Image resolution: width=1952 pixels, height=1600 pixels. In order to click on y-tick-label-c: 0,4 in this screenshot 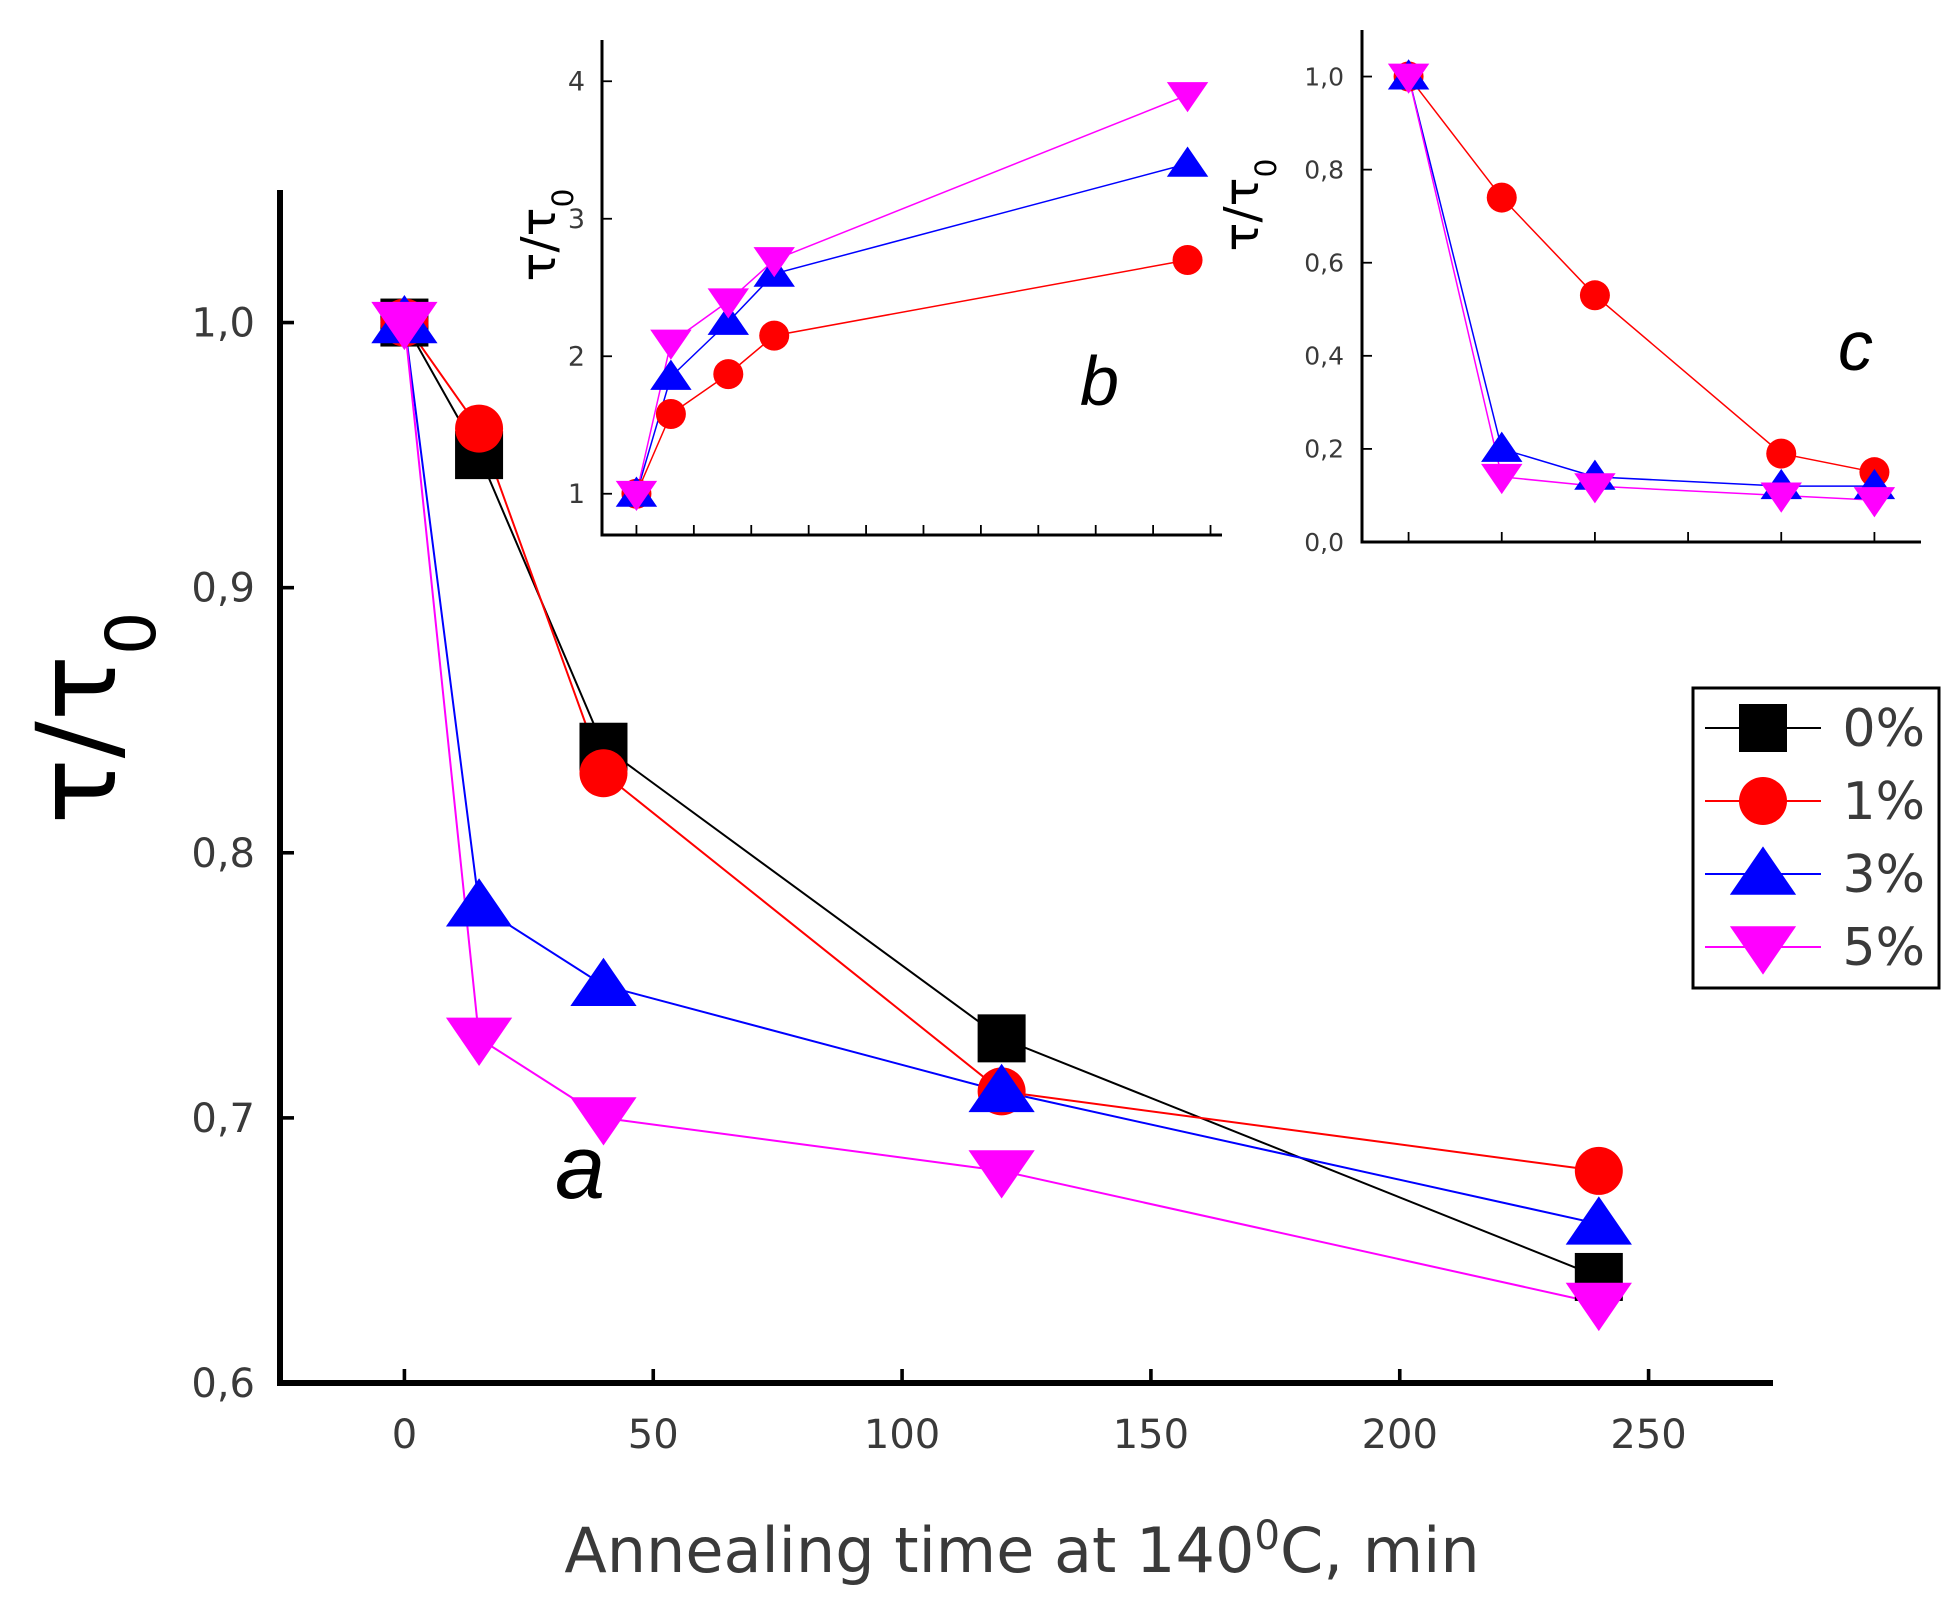, I will do `click(1324, 356)`.